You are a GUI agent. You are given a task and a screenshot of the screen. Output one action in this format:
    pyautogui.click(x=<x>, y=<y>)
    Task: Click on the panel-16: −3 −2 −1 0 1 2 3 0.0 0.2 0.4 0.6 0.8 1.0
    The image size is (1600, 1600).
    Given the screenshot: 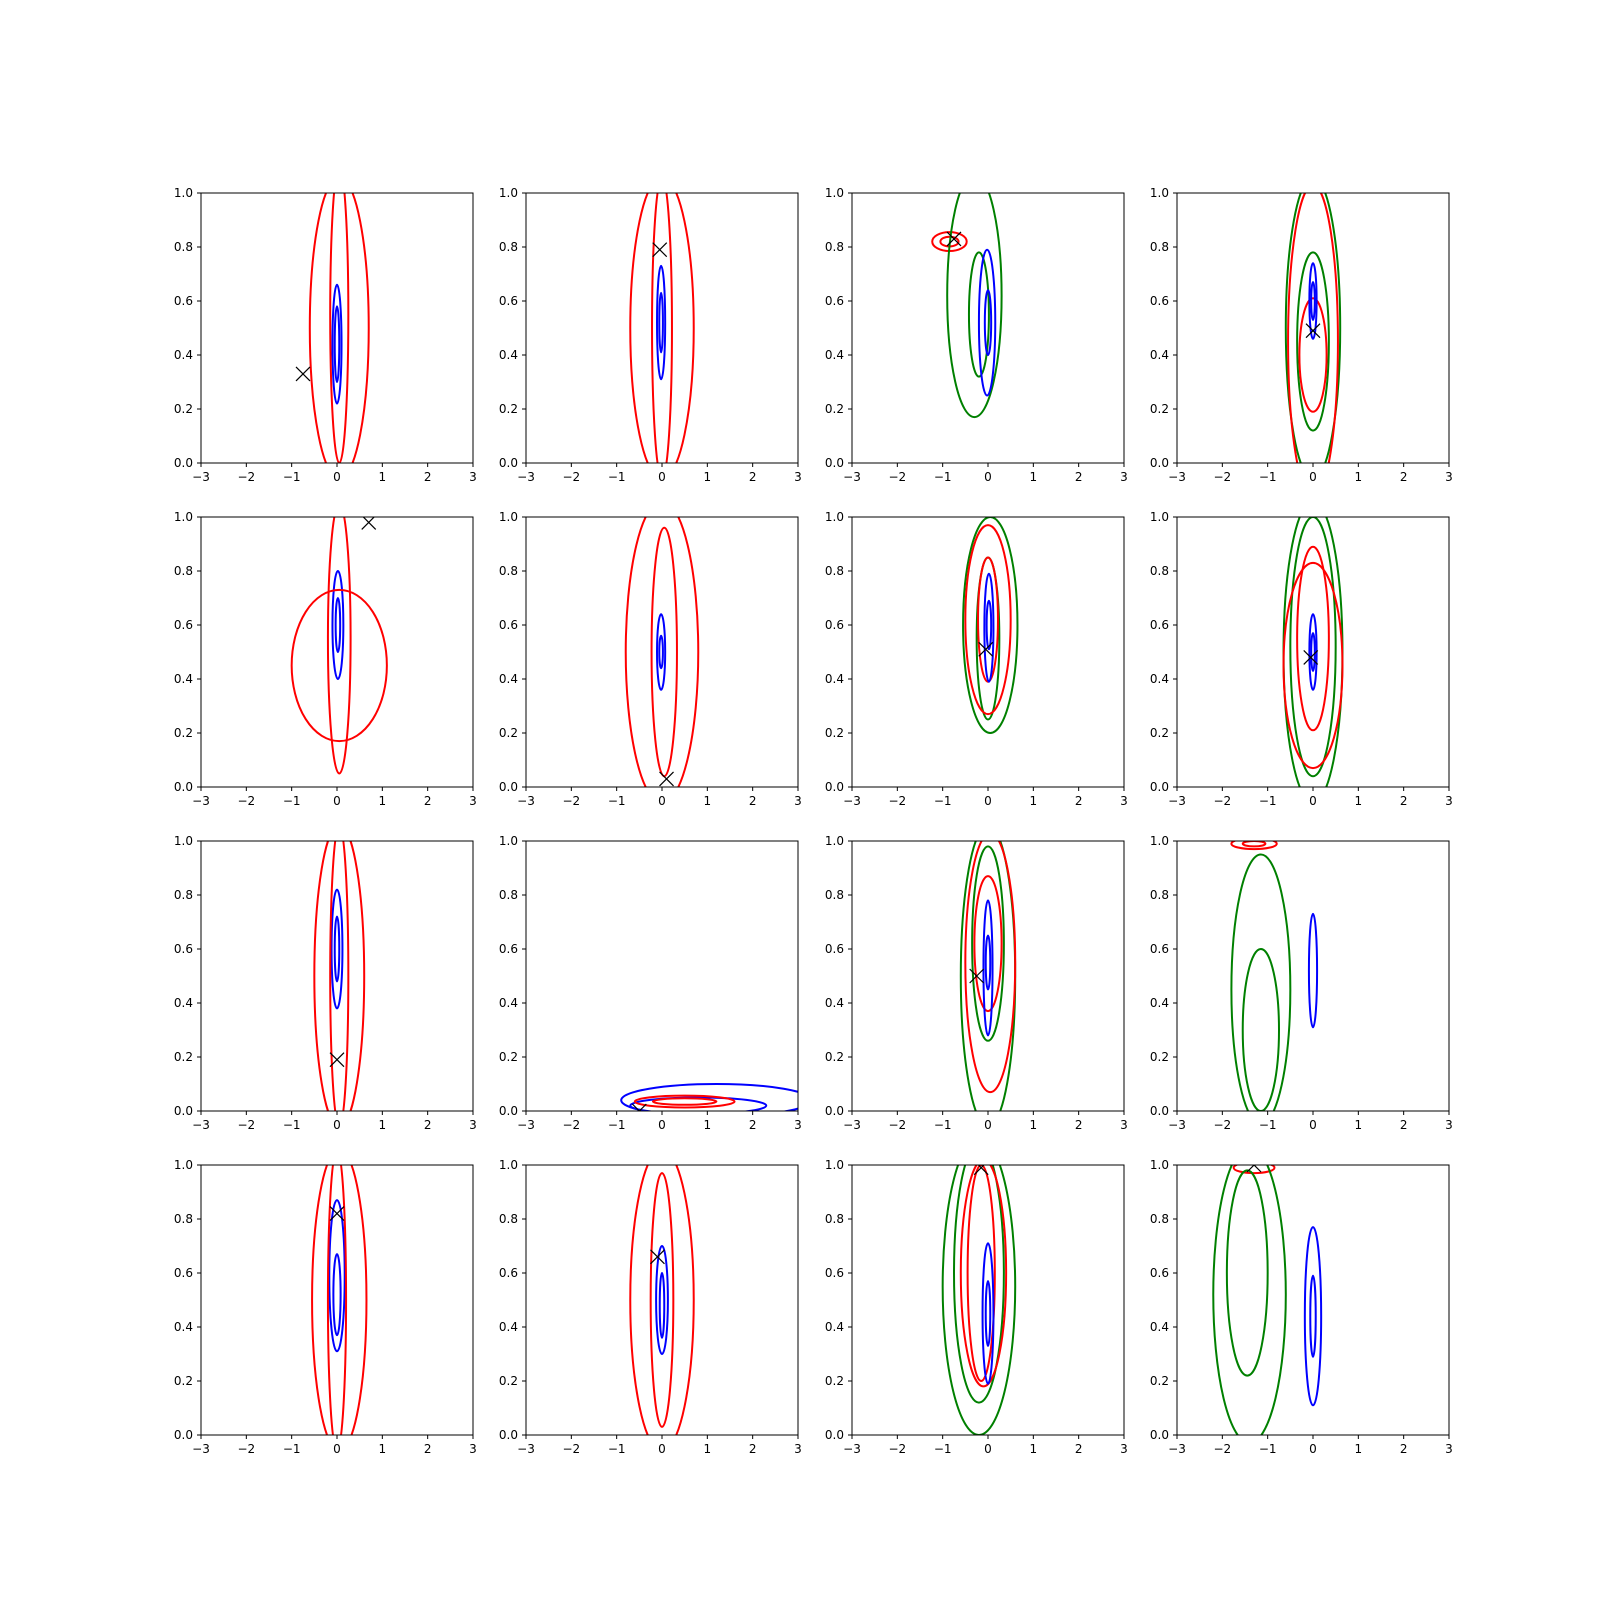 What is the action you would take?
    pyautogui.click(x=1301, y=1307)
    